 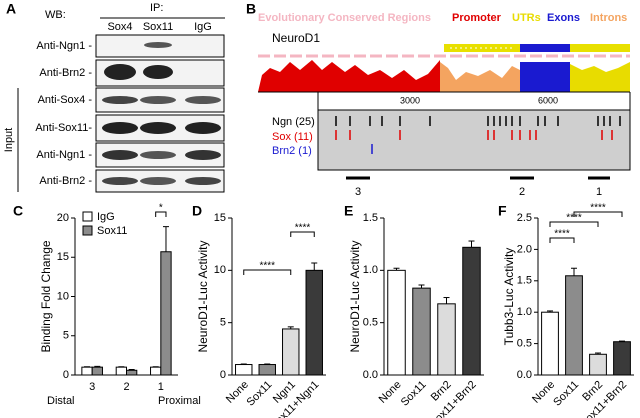 I want to click on panel-label: D, so click(x=197, y=211).